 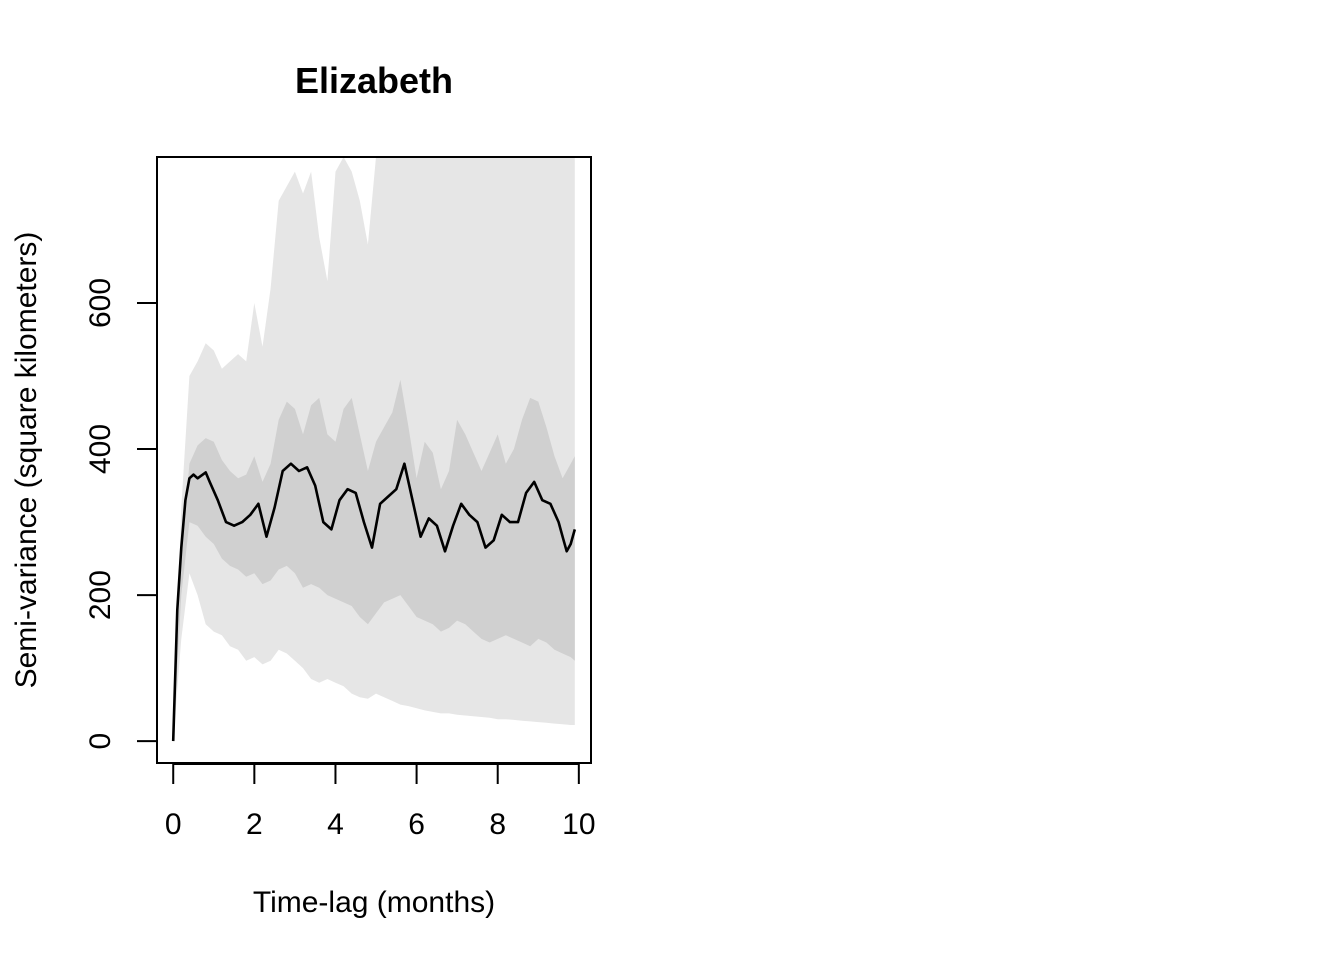 I want to click on y-tick-label: 0, so click(x=100, y=741).